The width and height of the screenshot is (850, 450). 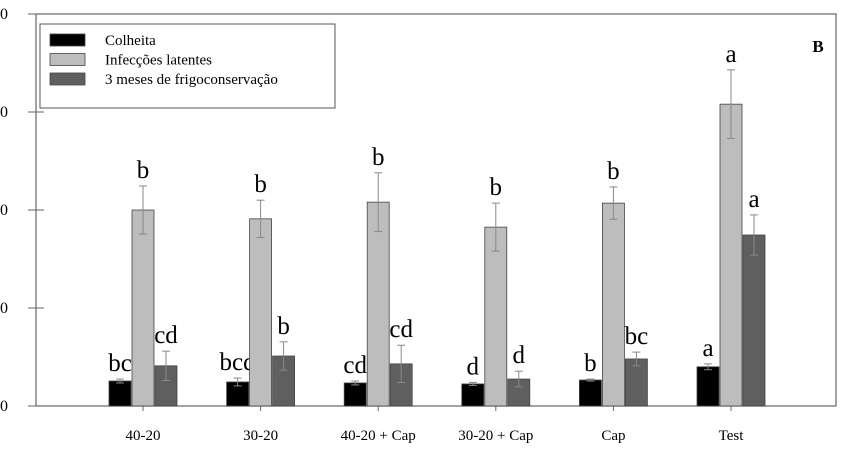 I want to click on bar-cap-s1, so click(x=613, y=304).